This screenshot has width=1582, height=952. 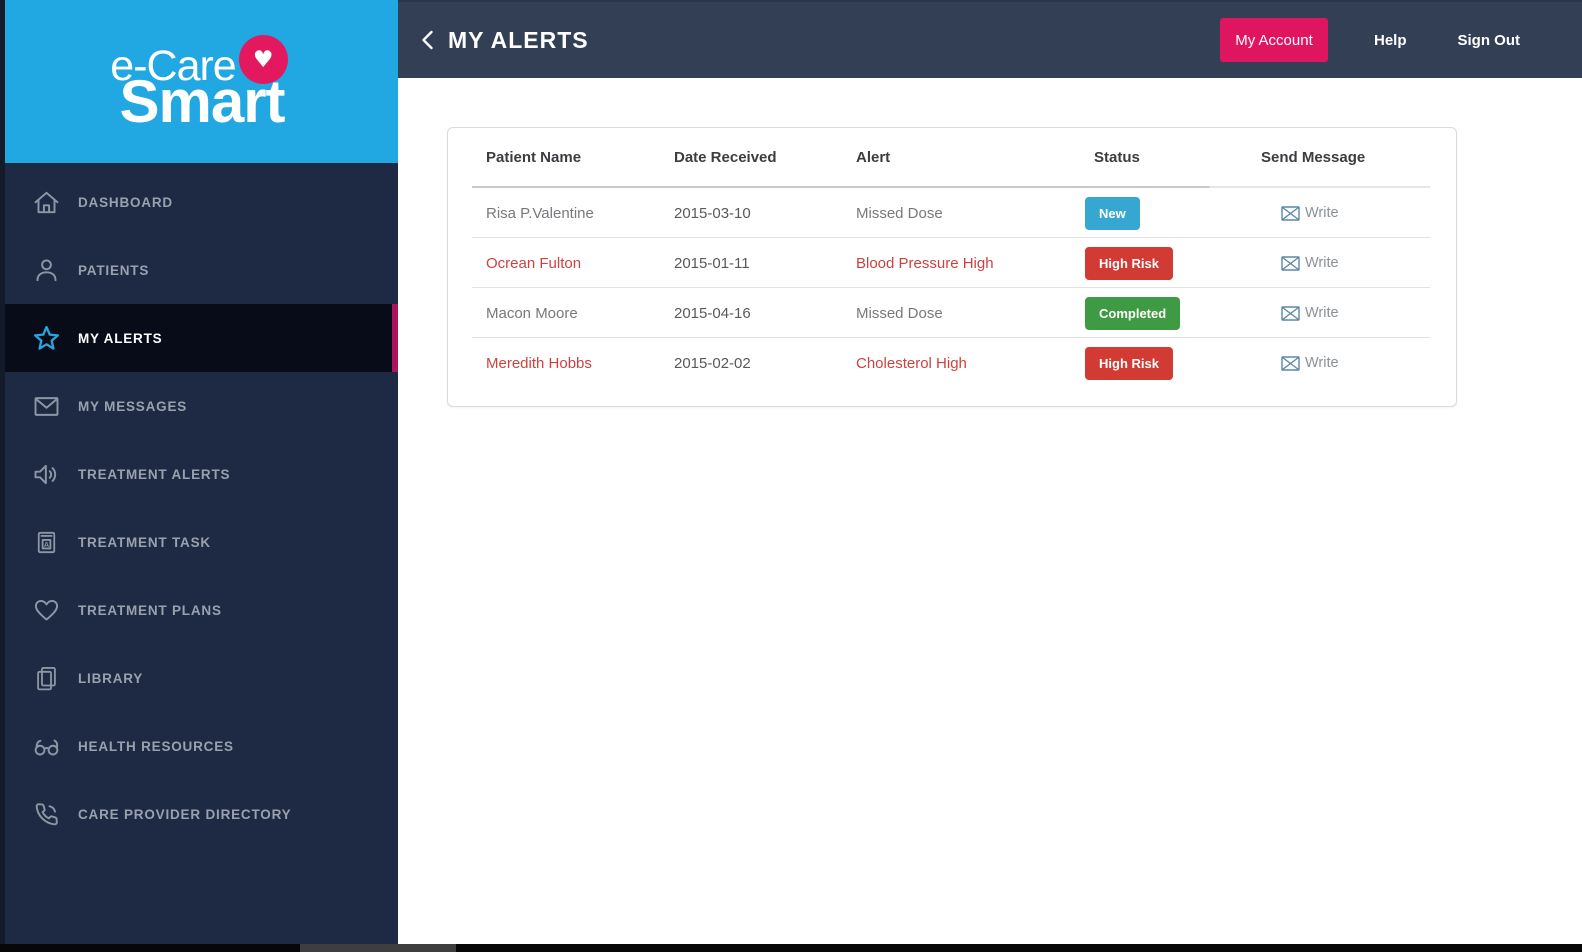 What do you see at coordinates (199, 746) in the screenshot?
I see `sidebar-item-health-resources: HEALTH RESOURCES` at bounding box center [199, 746].